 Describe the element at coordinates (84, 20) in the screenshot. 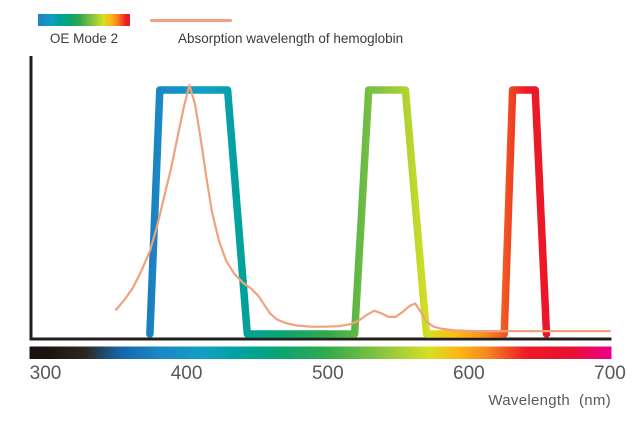

I see `oe-mode2-legend-swatch` at that location.